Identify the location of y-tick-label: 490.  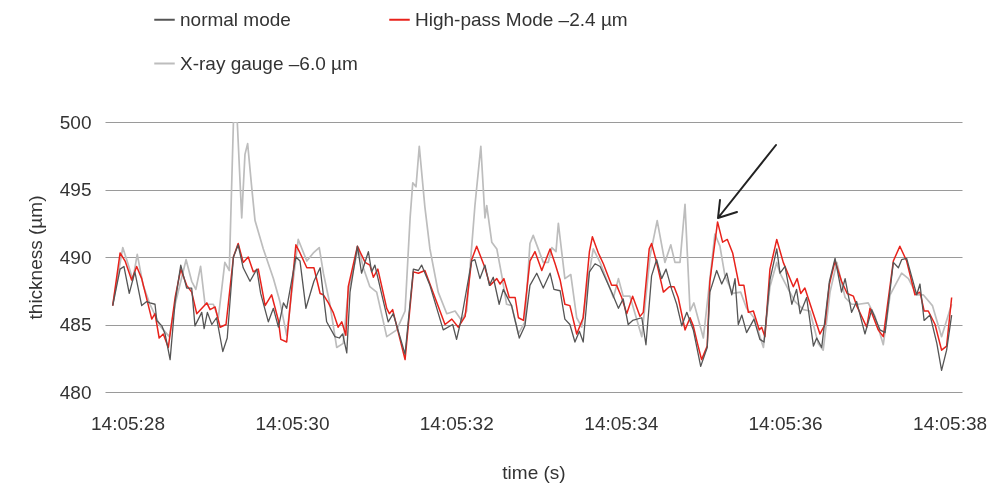
(75, 257).